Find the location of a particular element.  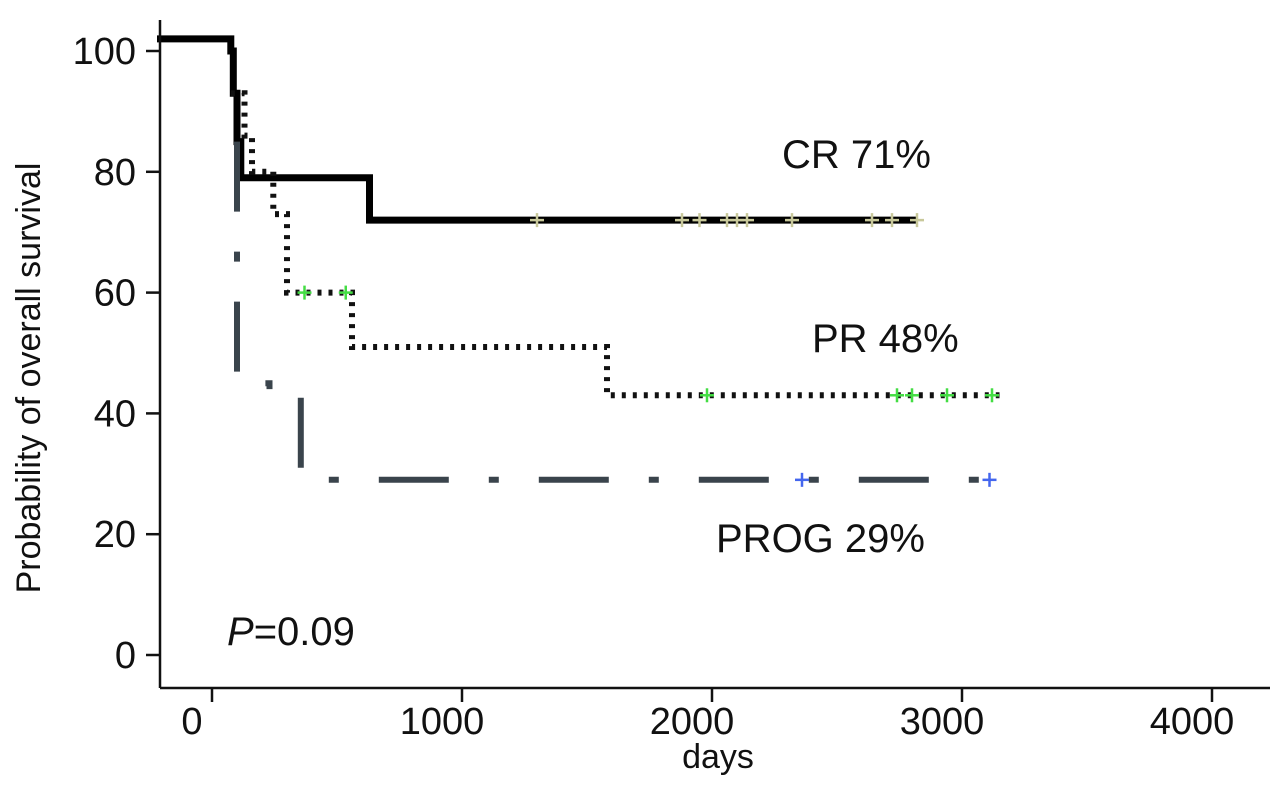

series-label-prog: PROG 29% is located at coordinates (820, 539).